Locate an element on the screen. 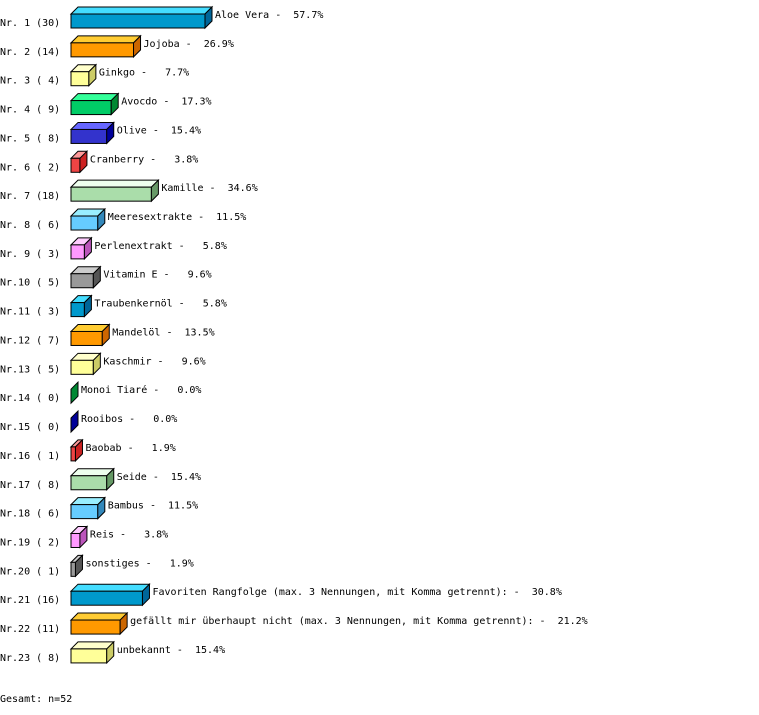  row-label: Nr. 1 (30) is located at coordinates (30, 23).